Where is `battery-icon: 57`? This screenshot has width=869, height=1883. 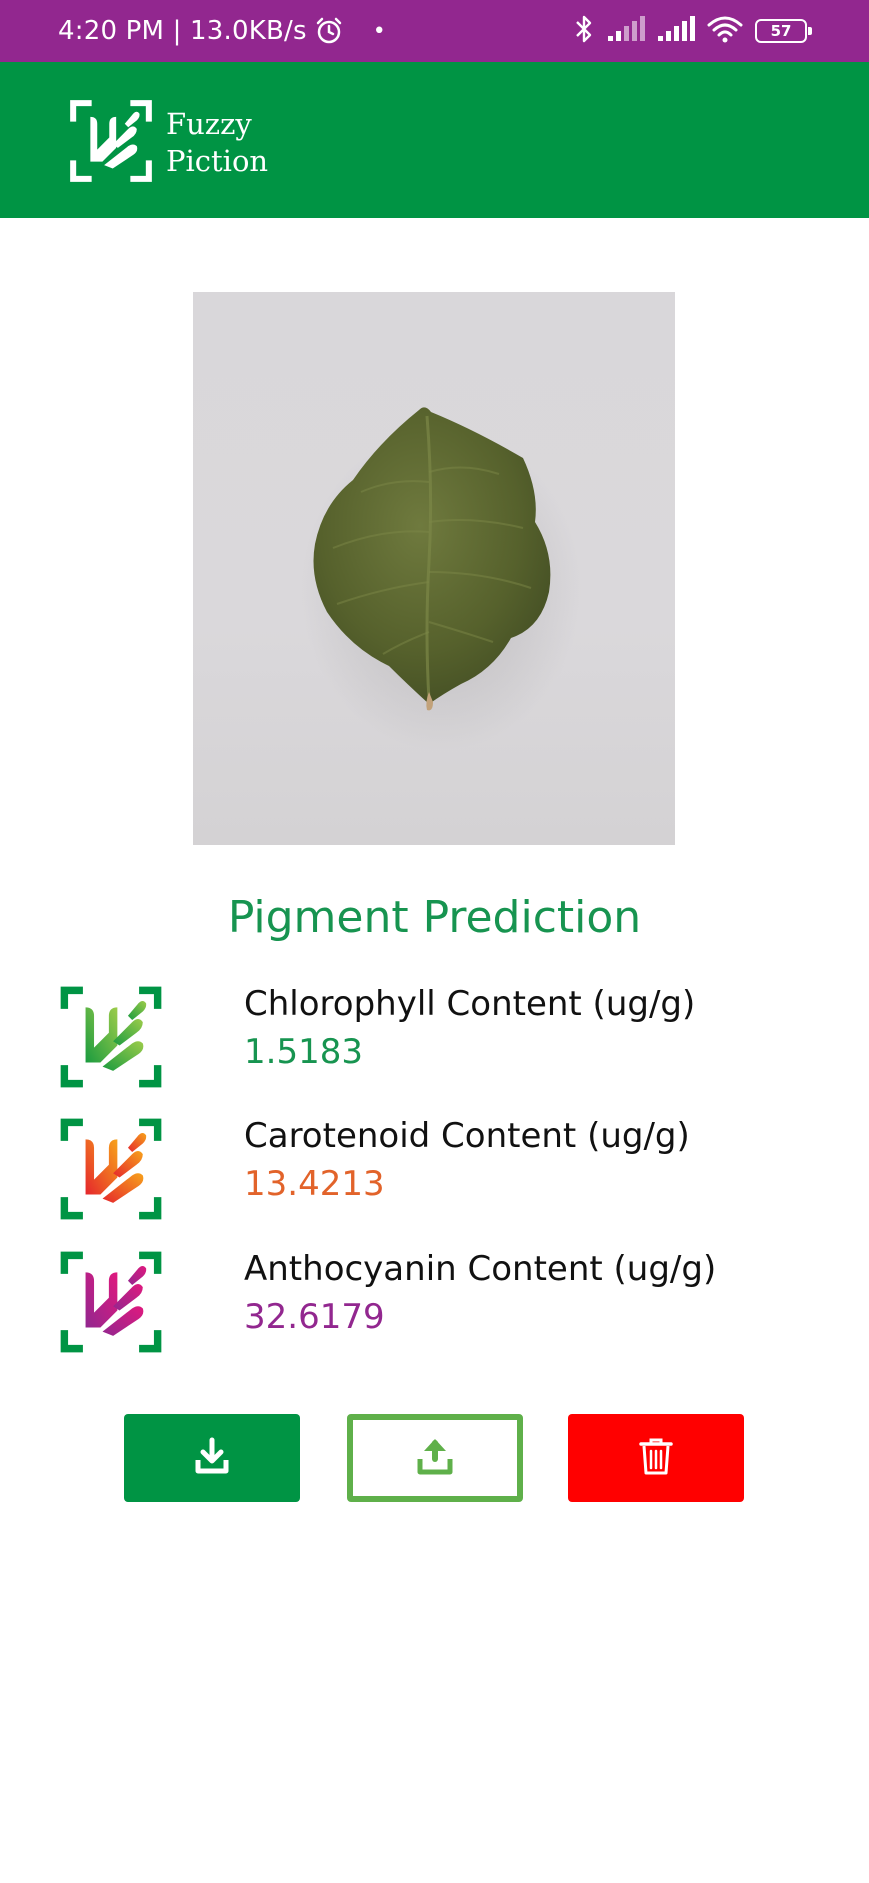
battery-icon: 57 is located at coordinates (783, 31).